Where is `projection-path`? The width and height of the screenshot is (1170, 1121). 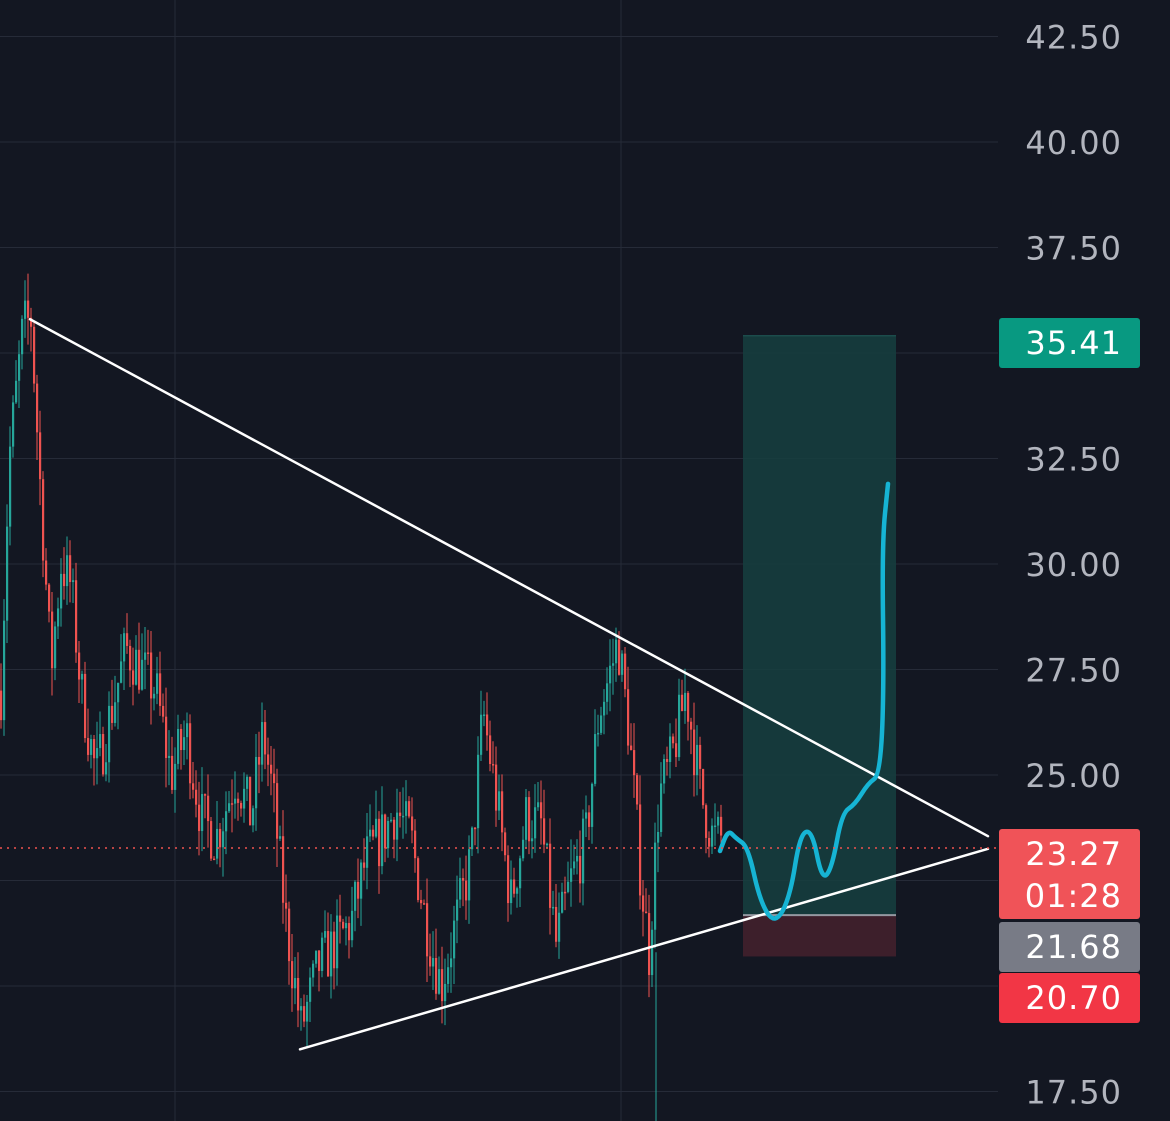 projection-path is located at coordinates (804, 701).